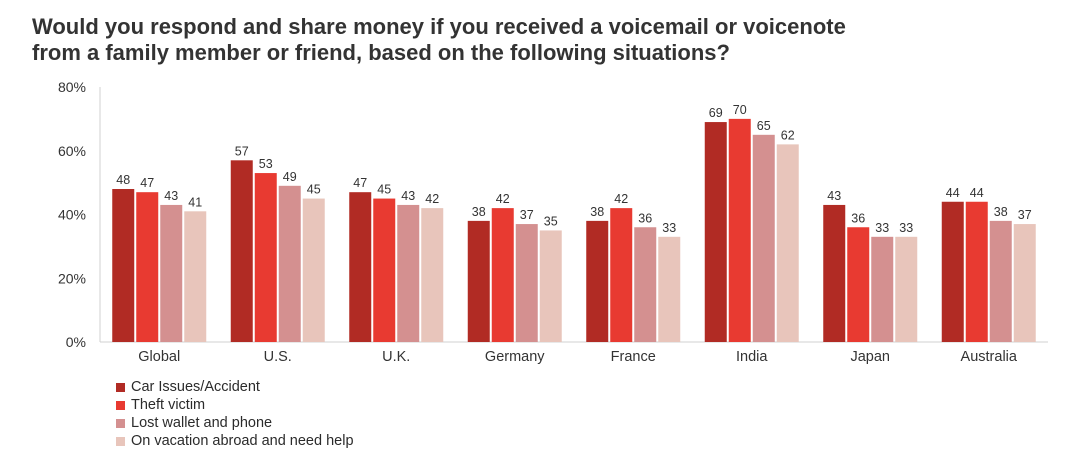 Image resolution: width=1080 pixels, height=465 pixels. What do you see at coordinates (72, 215) in the screenshot?
I see `y-tick-label-40: 40%` at bounding box center [72, 215].